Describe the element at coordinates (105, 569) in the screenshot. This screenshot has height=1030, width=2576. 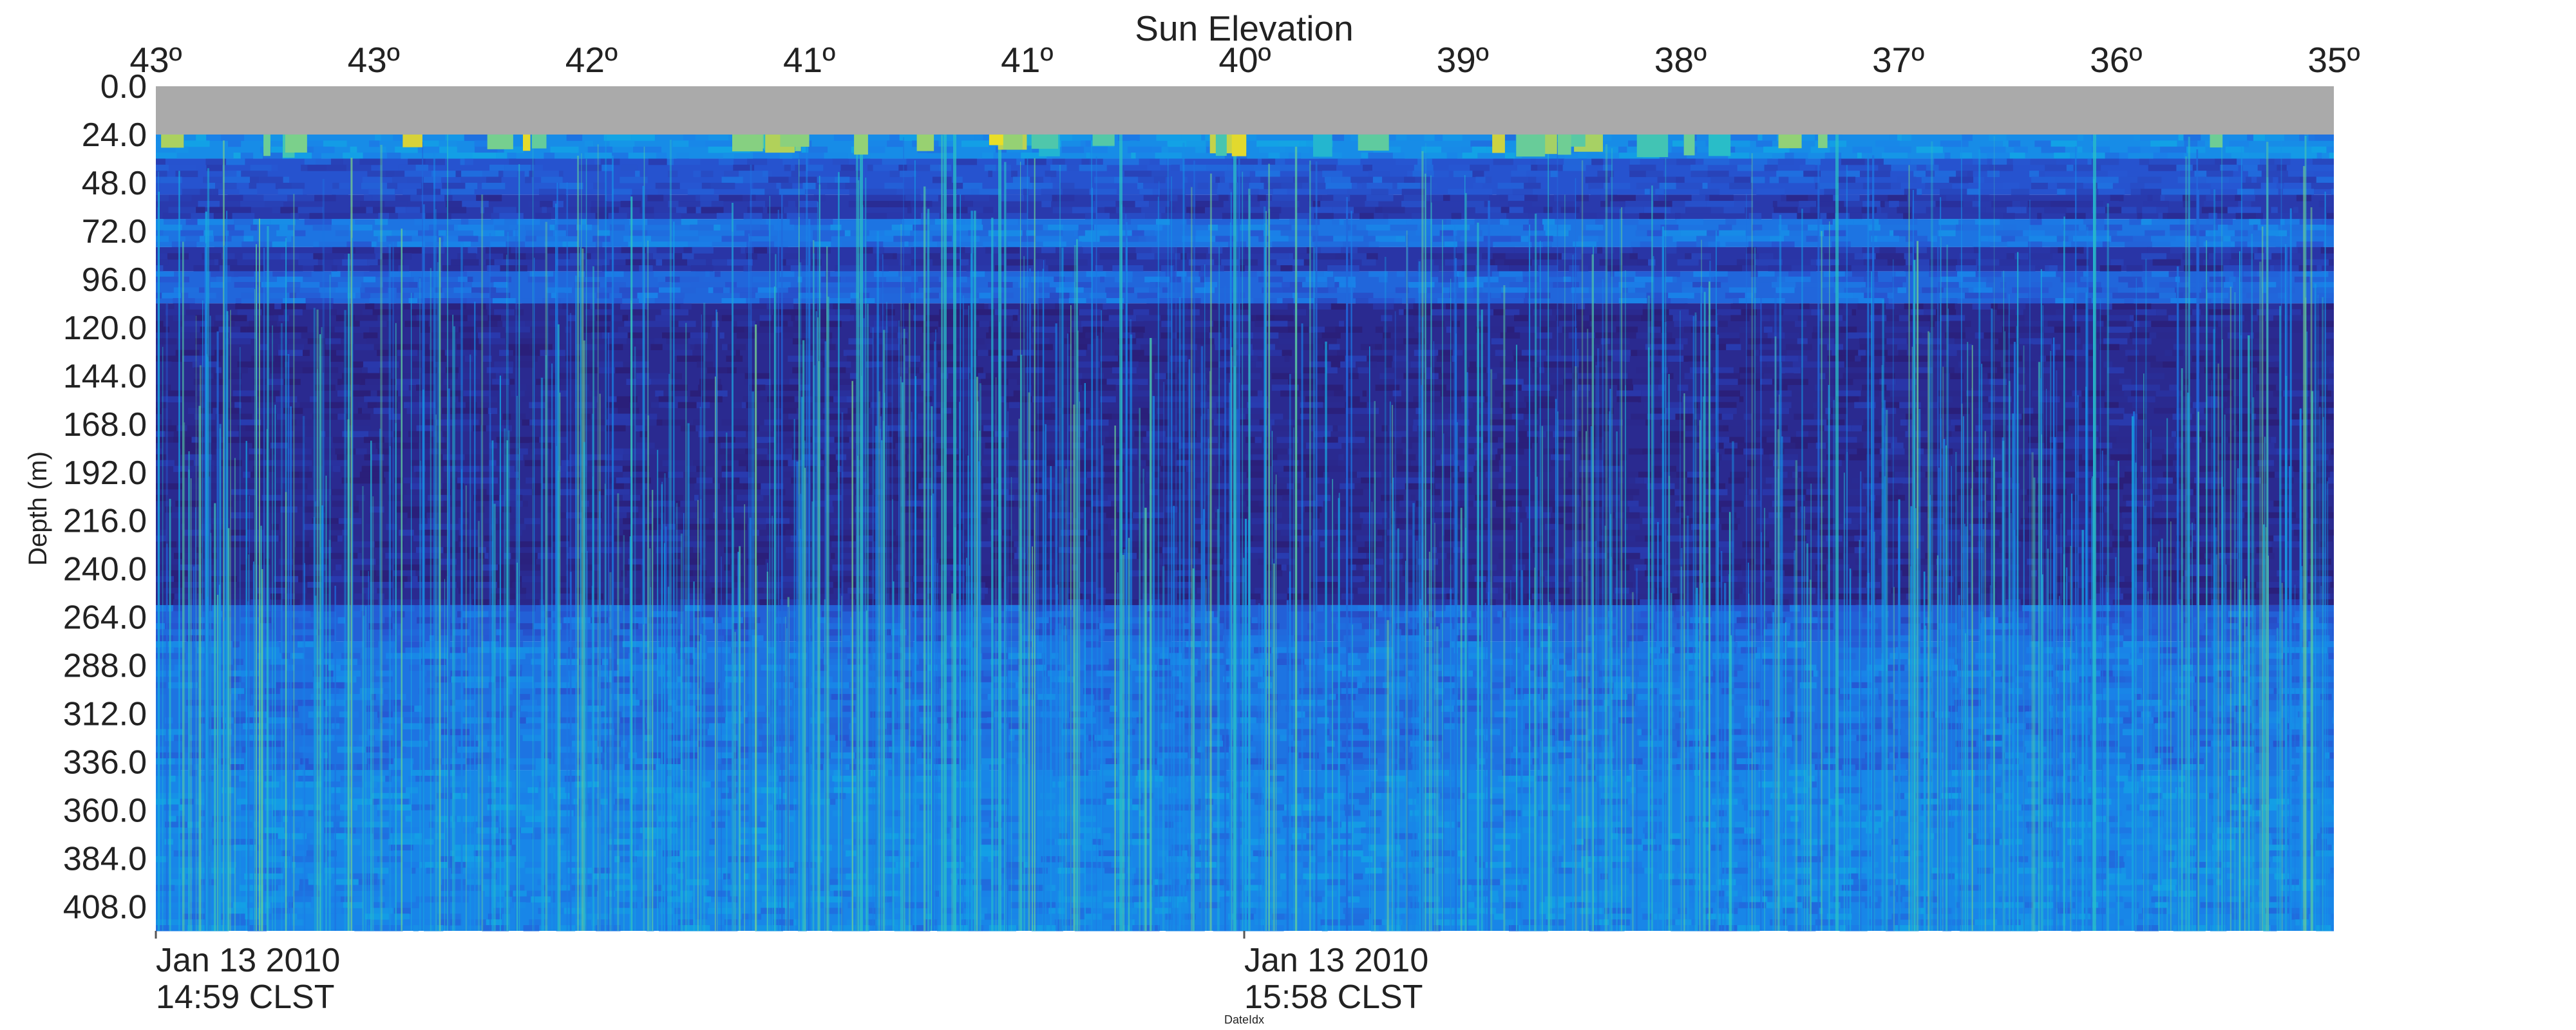
I see `depth-tick-label: 240.0` at that location.